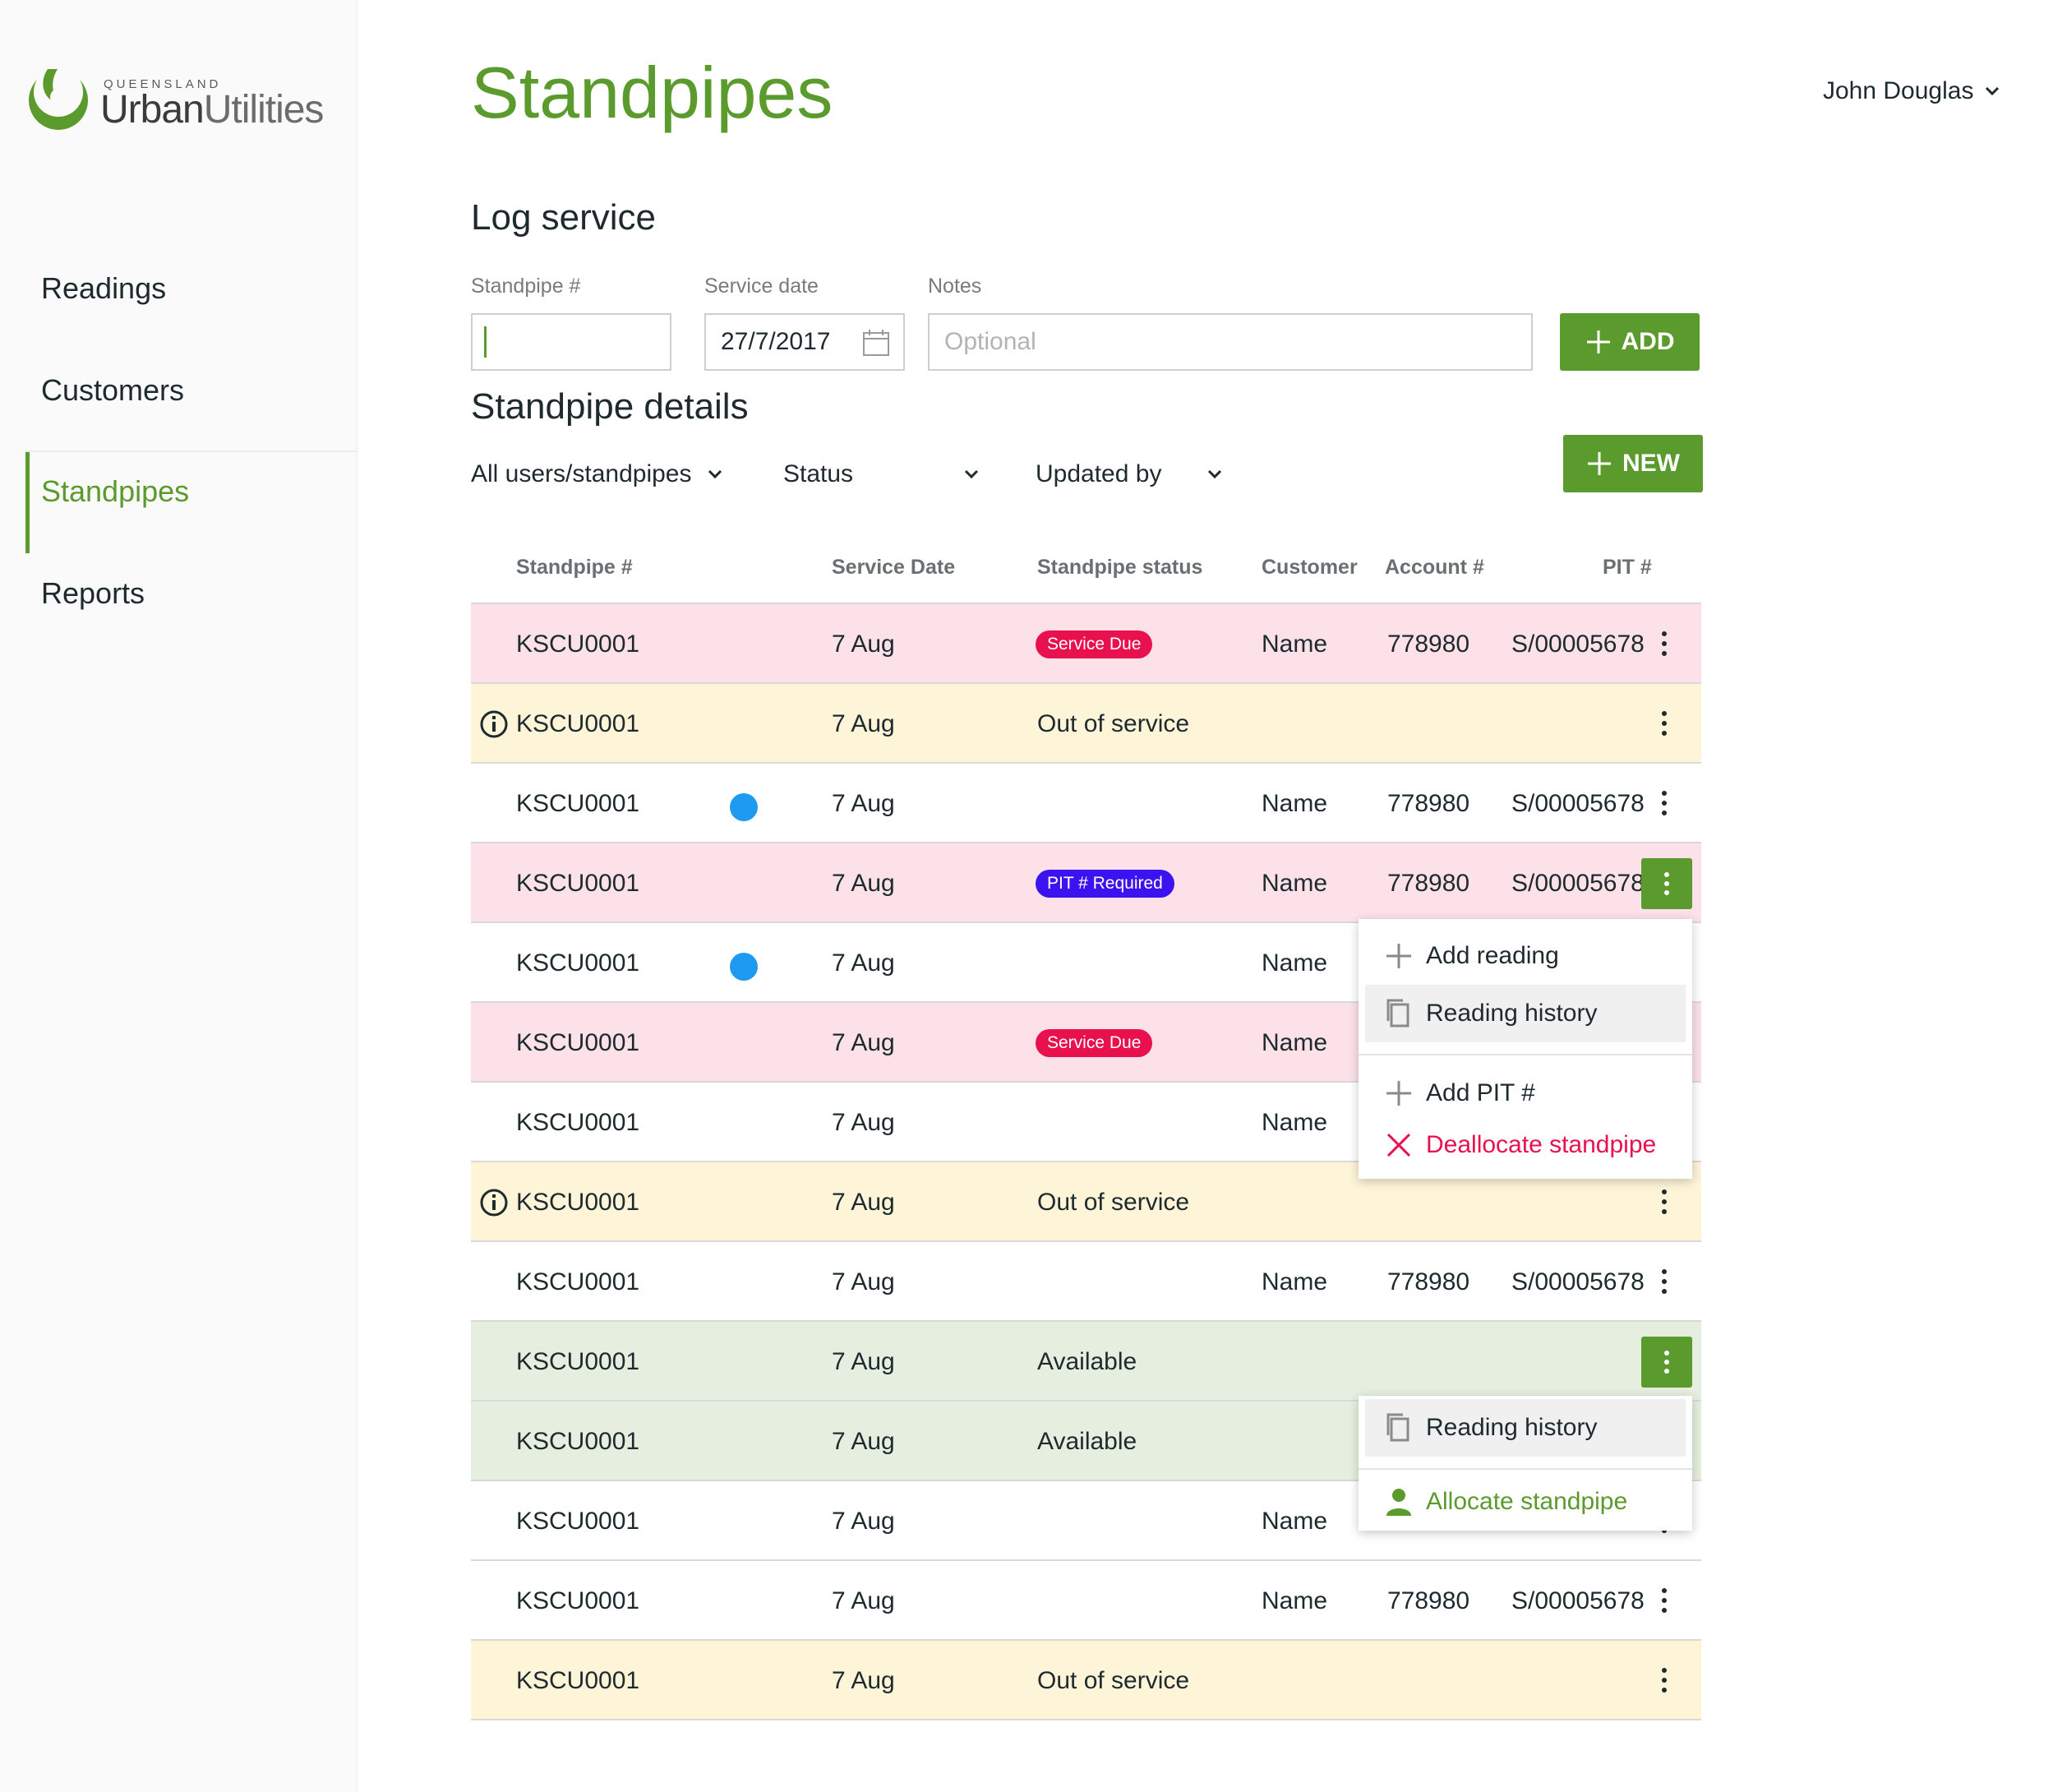  Describe the element at coordinates (1397, 1014) in the screenshot. I see `copy-icon` at that location.